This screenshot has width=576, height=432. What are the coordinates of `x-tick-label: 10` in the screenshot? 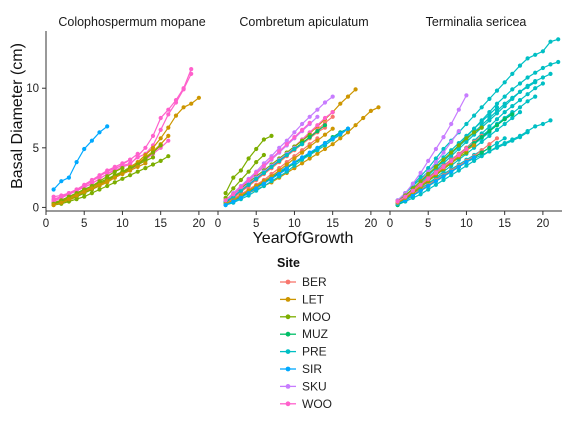 It's located at (294, 224).